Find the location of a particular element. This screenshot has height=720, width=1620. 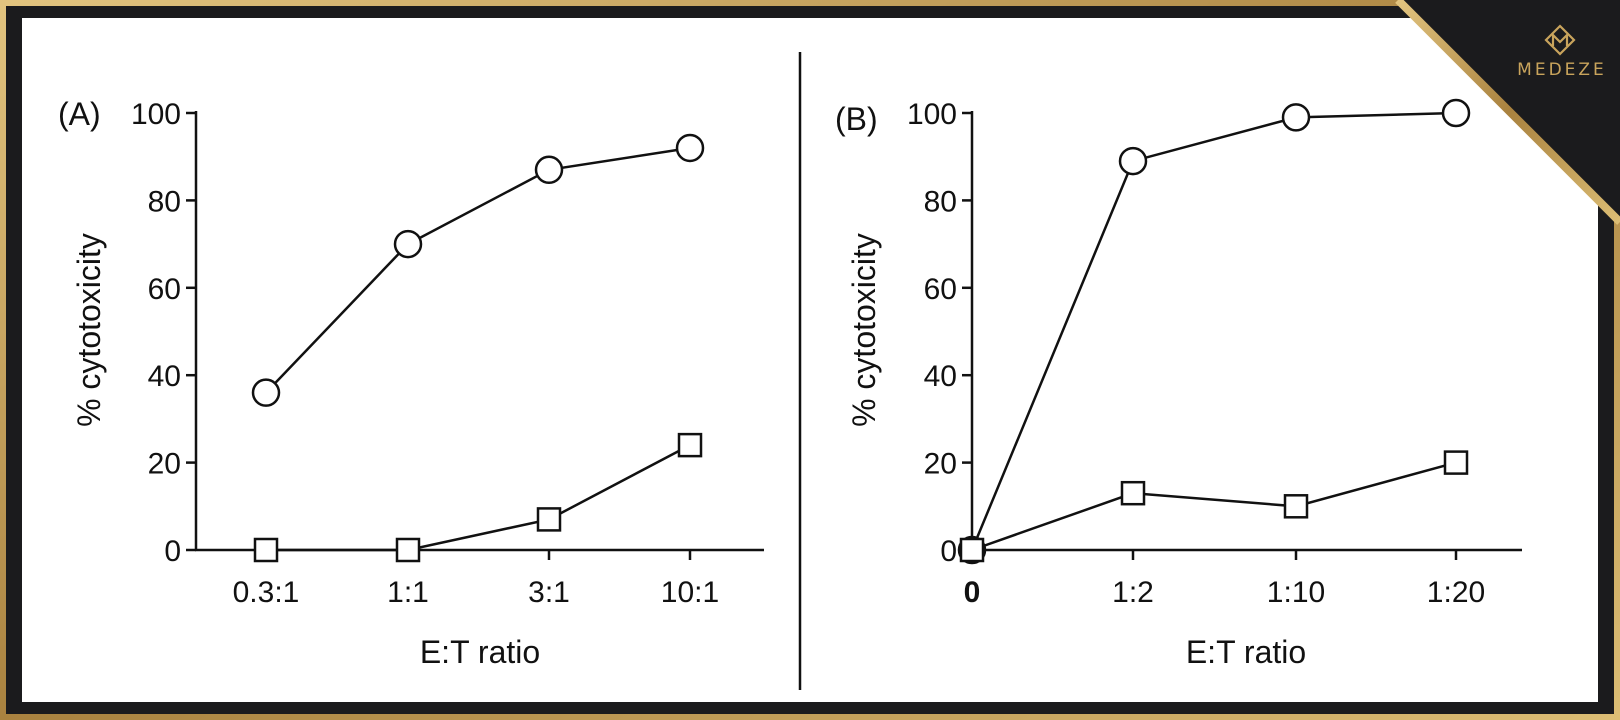

corner-ribbon: MEDEZE is located at coordinates (1507, 112).